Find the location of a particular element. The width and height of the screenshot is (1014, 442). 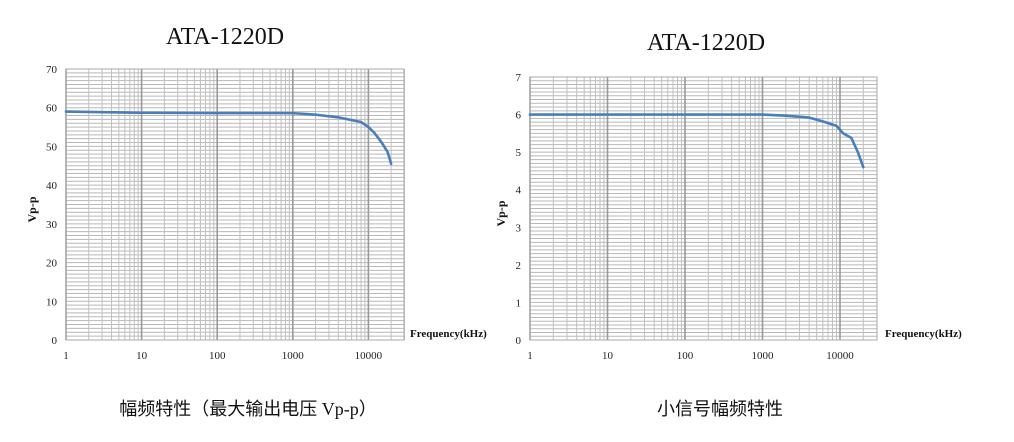

y-tick-label: 20 is located at coordinates (52, 264).